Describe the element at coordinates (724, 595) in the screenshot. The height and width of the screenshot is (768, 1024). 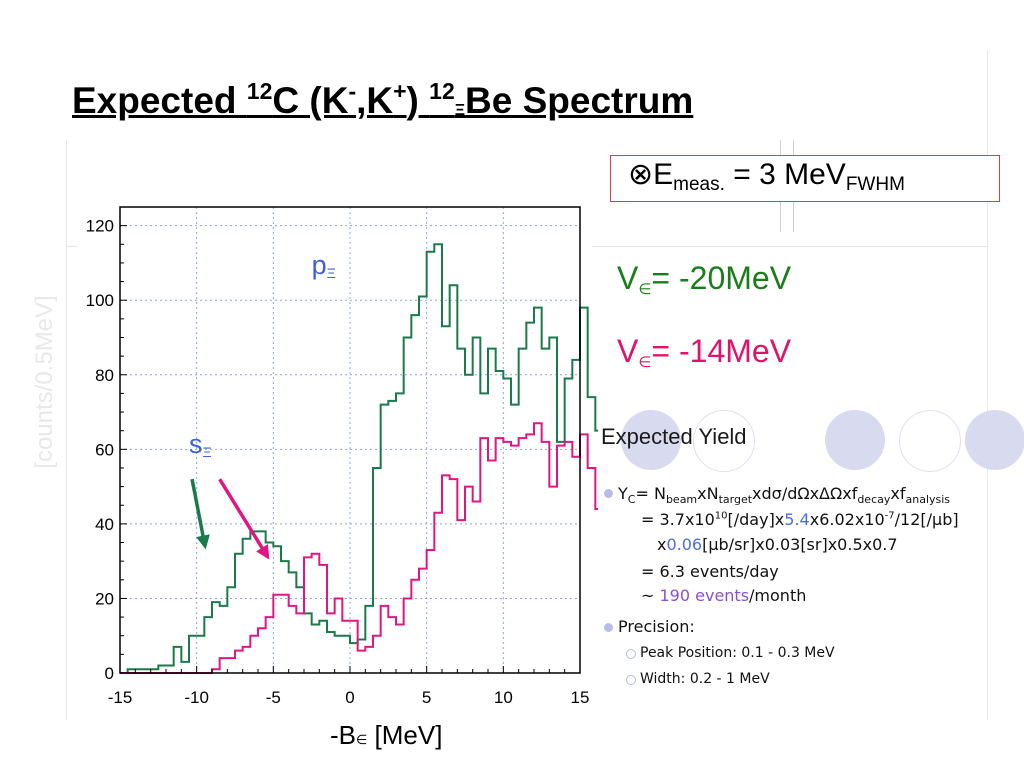
I see `yield-line-5: ~ 190 events/month` at that location.